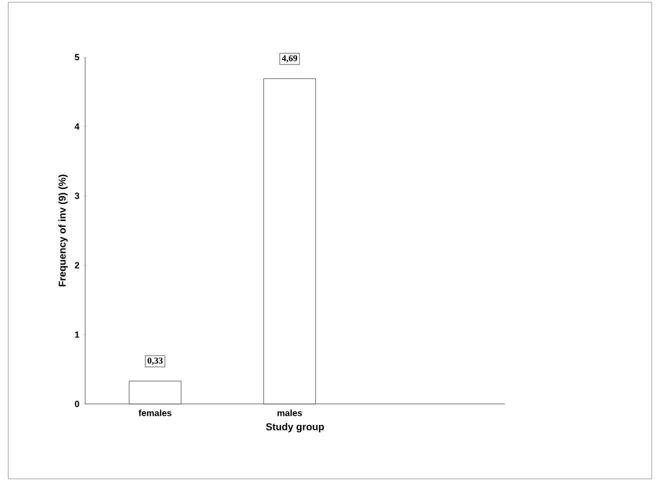 This screenshot has height=481, width=660. What do you see at coordinates (77, 265) in the screenshot?
I see `y-tick-label: 2` at bounding box center [77, 265].